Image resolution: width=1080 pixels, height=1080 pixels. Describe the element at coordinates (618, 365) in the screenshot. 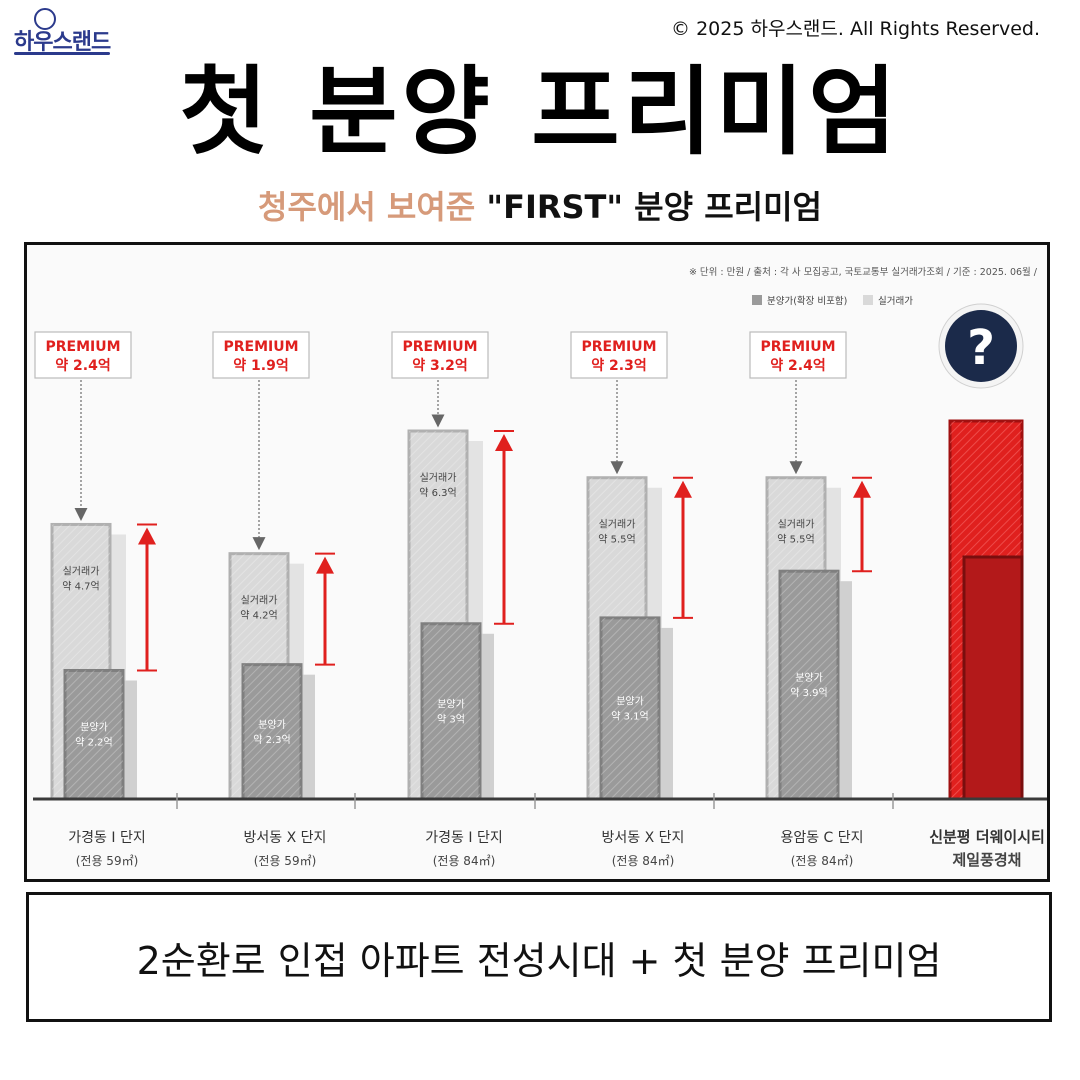

I see `premium-value: 약 2.3억` at that location.